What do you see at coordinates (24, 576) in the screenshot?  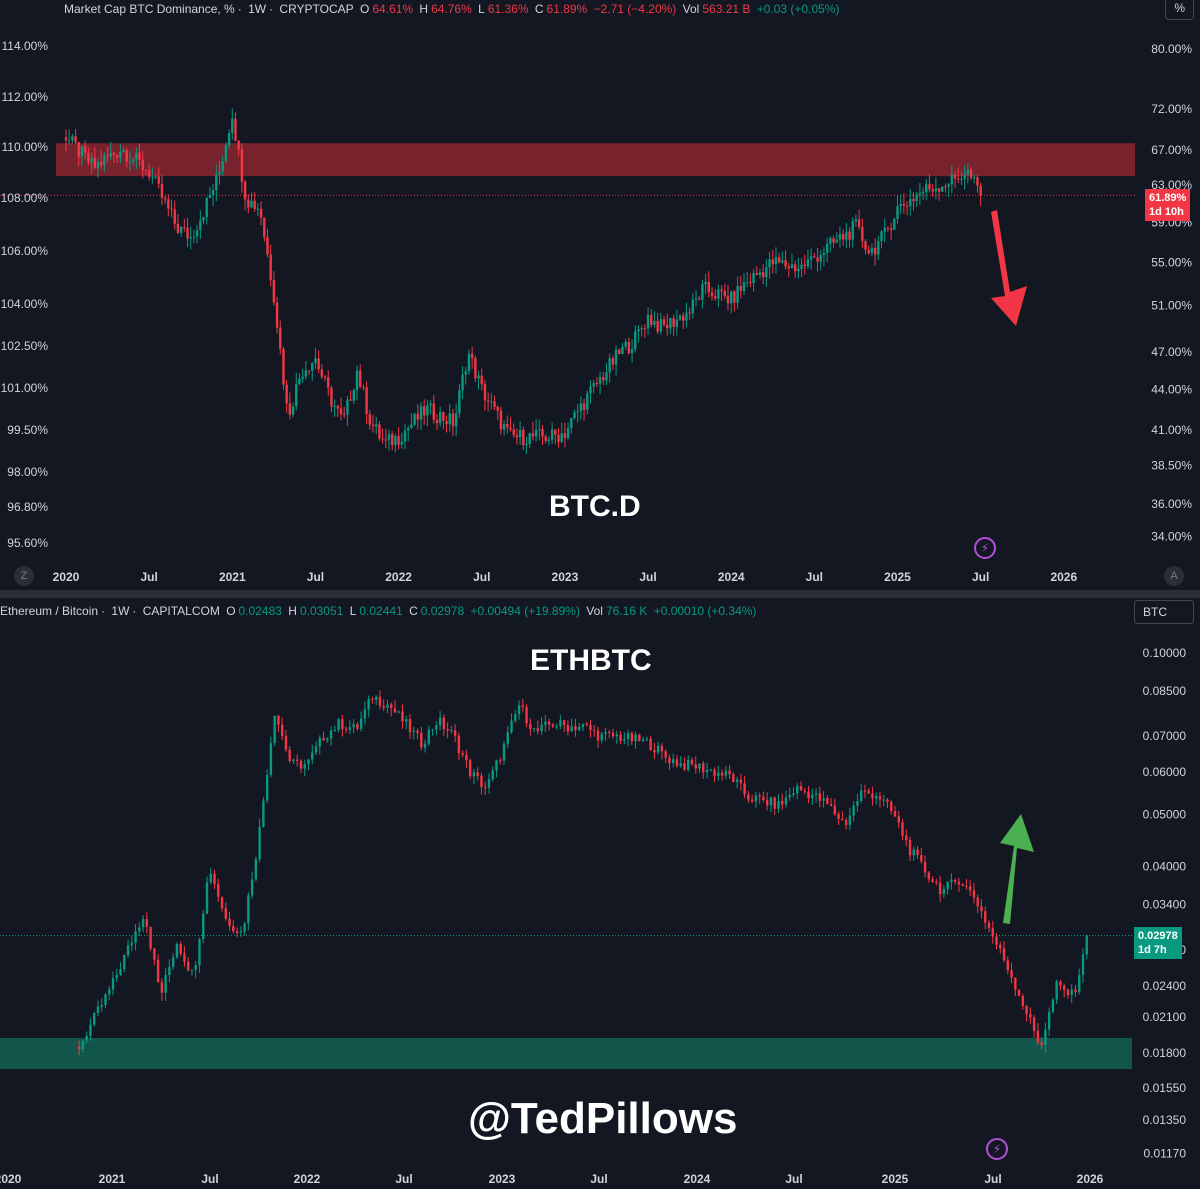 I see `scale-z-button: Z` at bounding box center [24, 576].